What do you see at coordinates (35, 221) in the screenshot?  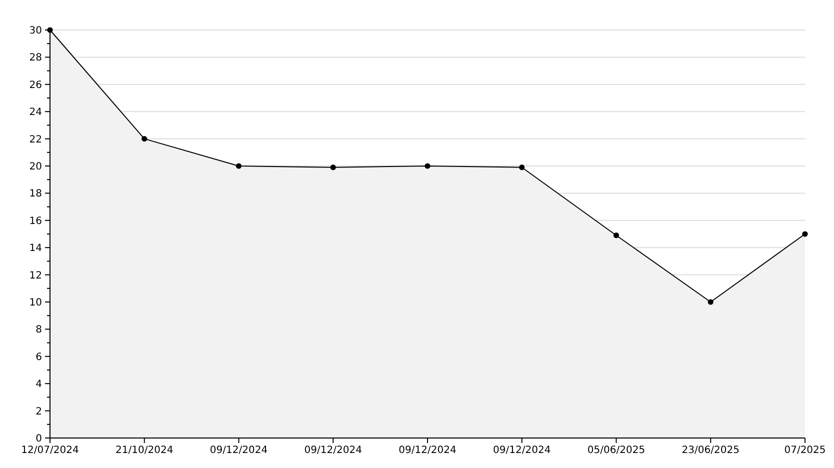 I see `y-tick-label: 16` at bounding box center [35, 221].